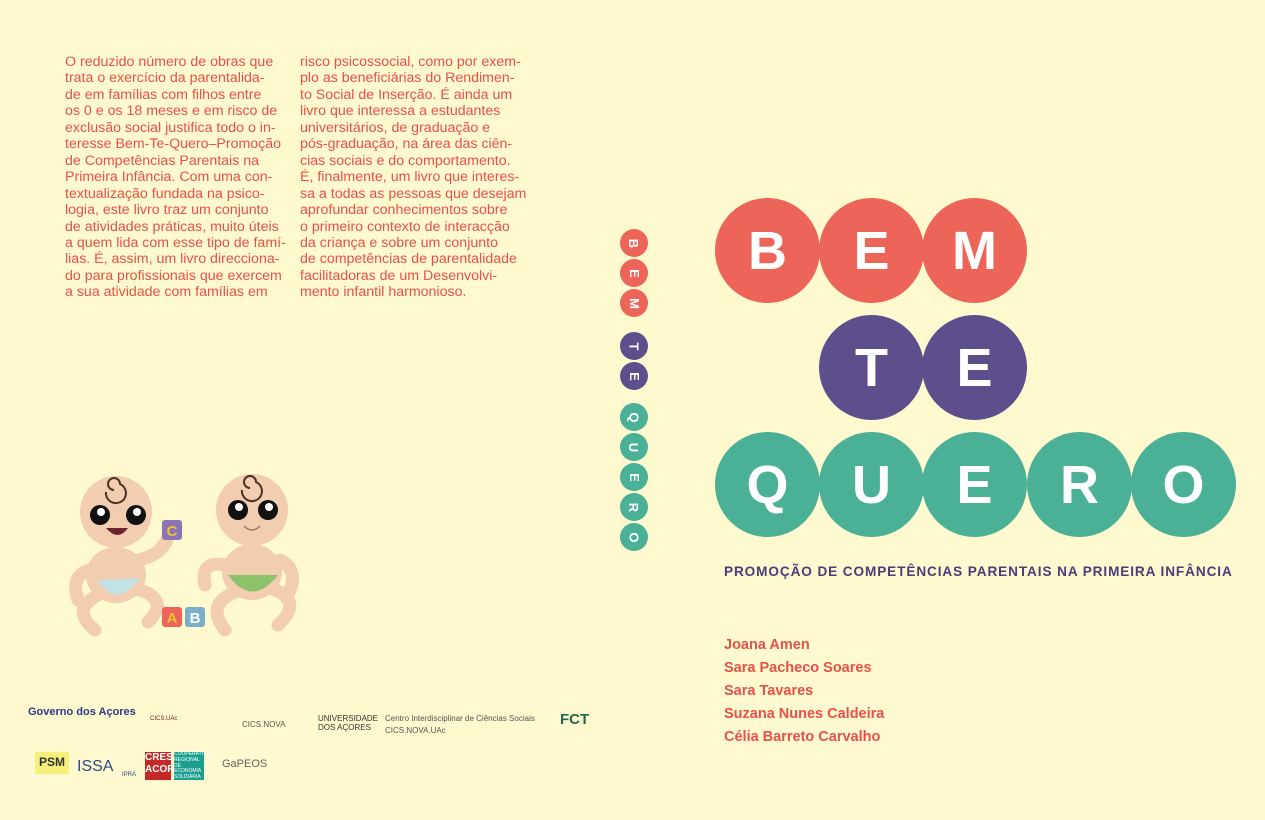  Describe the element at coordinates (407, 78) in the screenshot. I see `text-line: plo as beneficiárias do Rendimen-` at that location.